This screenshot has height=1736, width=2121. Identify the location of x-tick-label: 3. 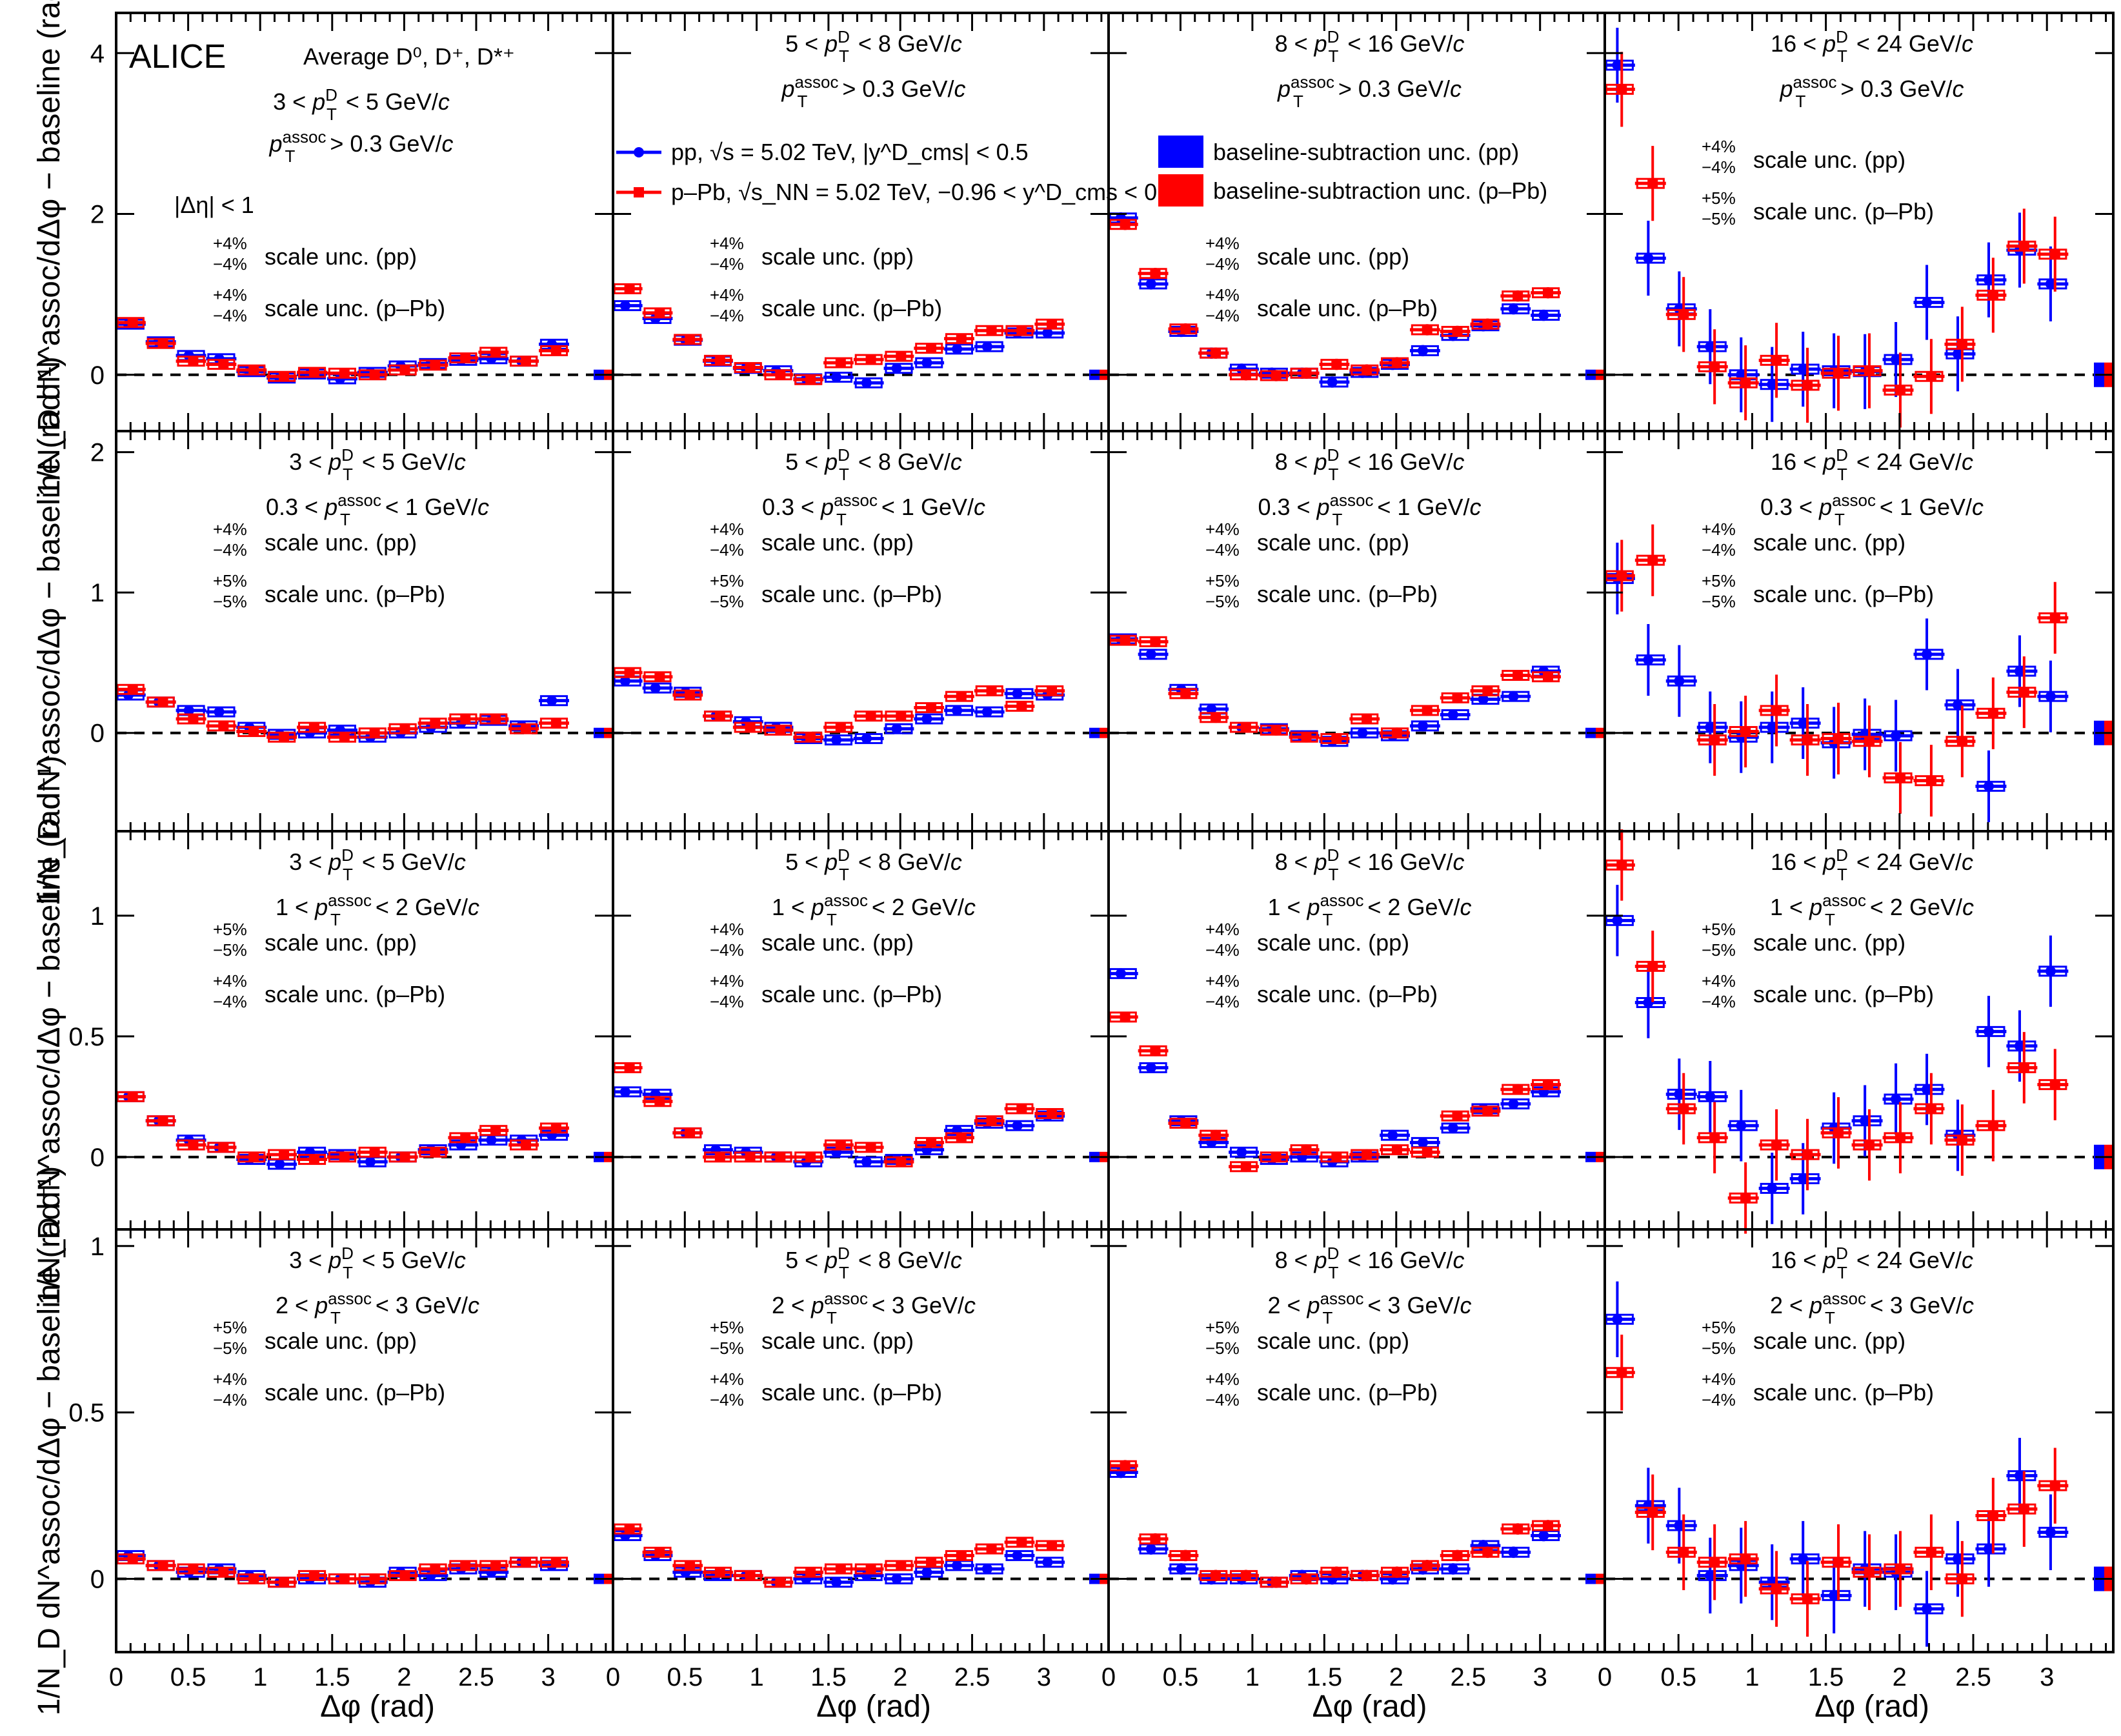
(1044, 1677).